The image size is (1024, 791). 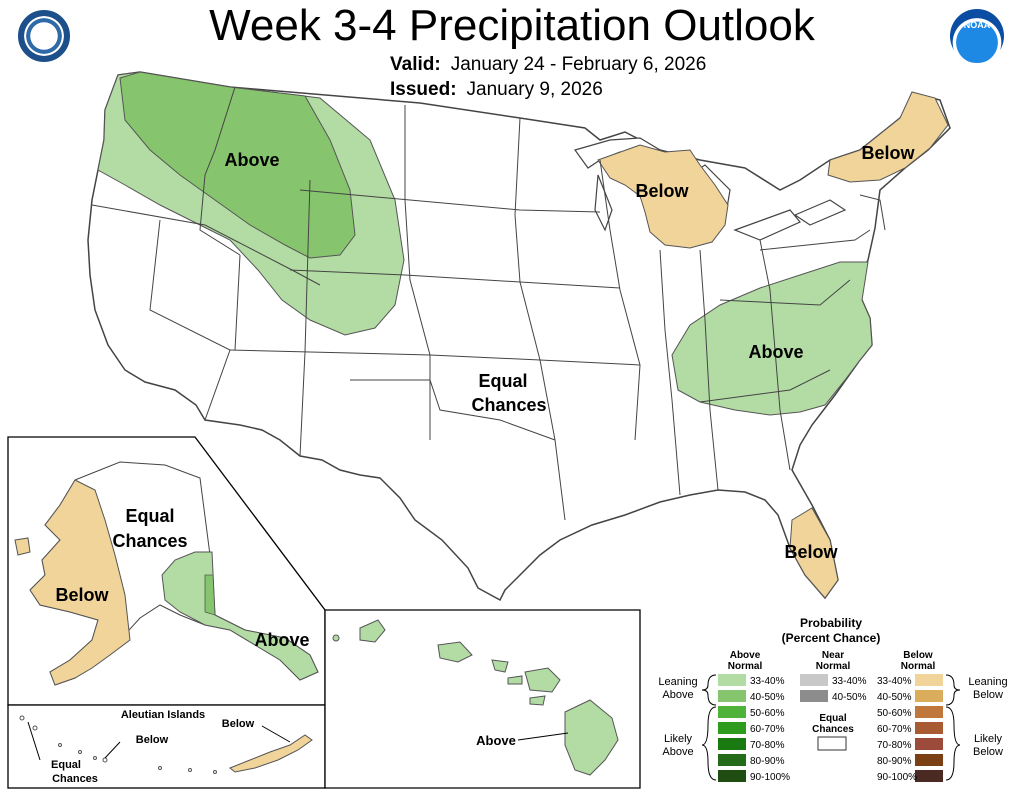 I want to click on hawaii-islands, so click(x=475, y=697).